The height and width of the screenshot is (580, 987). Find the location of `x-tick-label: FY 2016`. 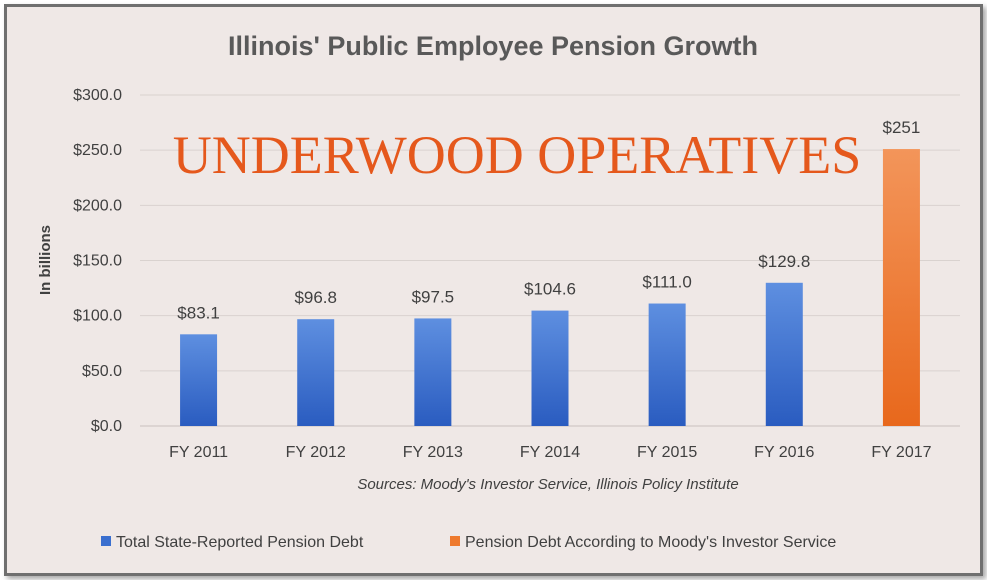

x-tick-label: FY 2016 is located at coordinates (784, 452).